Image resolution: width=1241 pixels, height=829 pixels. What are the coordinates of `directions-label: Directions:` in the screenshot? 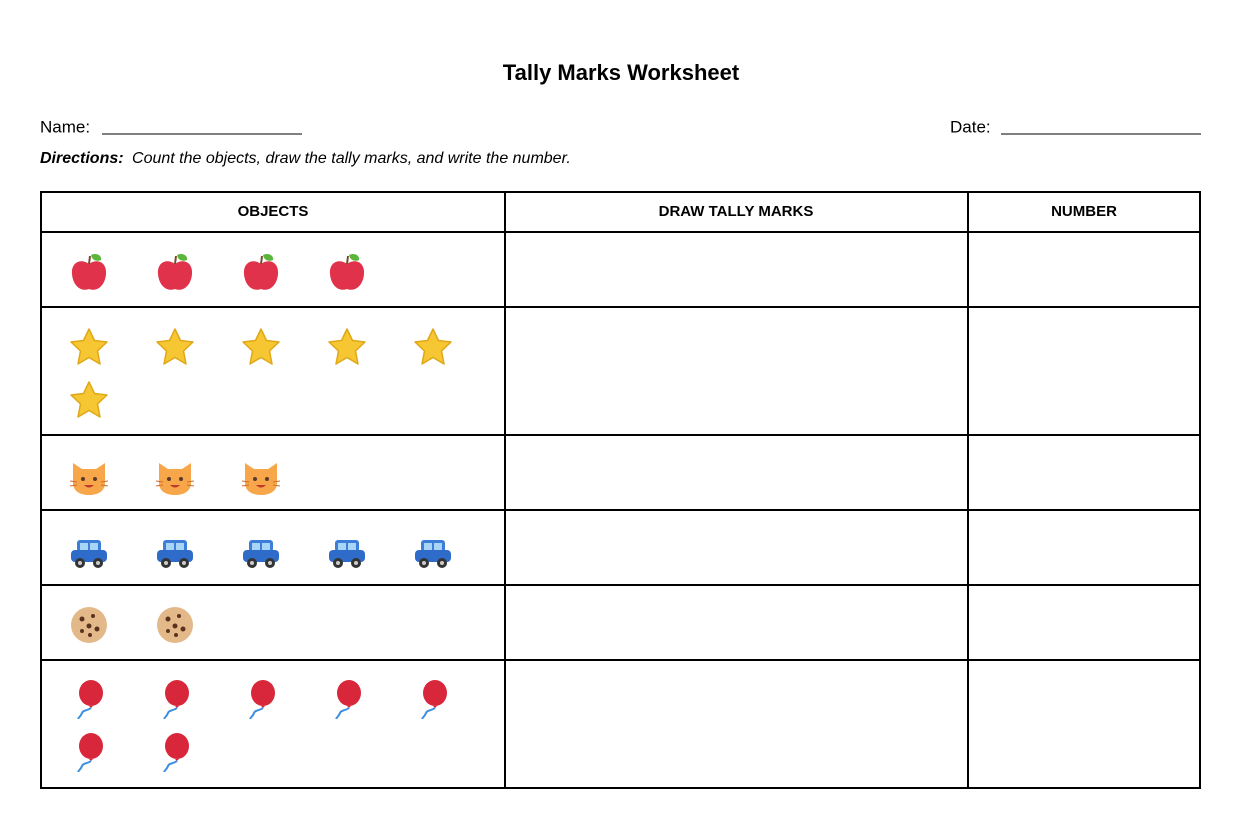 It's located at (82, 158).